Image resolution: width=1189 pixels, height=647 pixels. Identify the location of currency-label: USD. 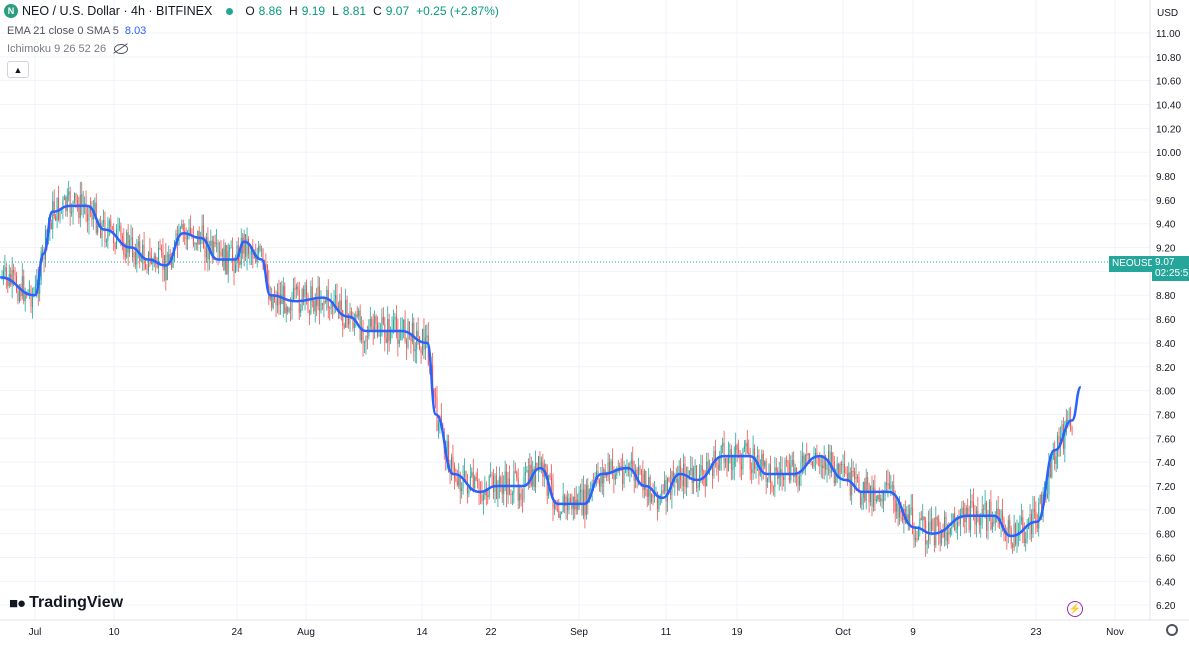
(1168, 13).